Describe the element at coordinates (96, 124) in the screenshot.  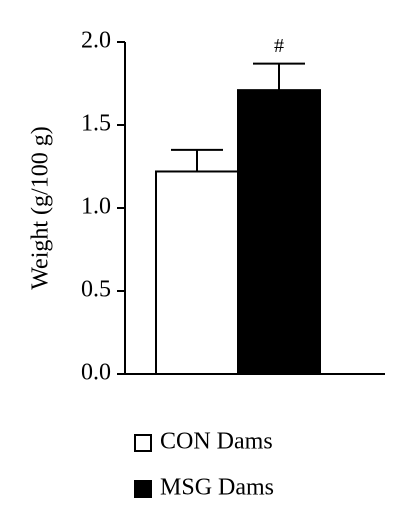
I see `y-tick-label: 1.5` at that location.